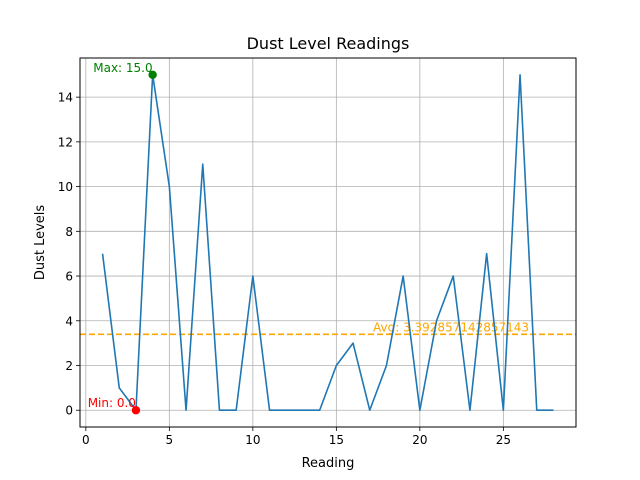 The image size is (640, 480). Describe the element at coordinates (122, 68) in the screenshot. I see `max-point-label: Max: 15.0` at that location.